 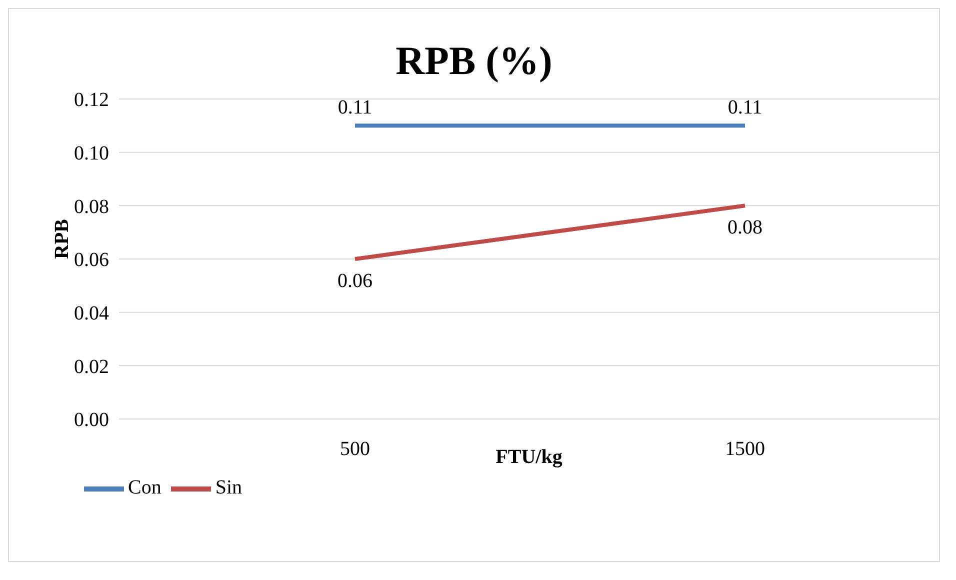 What do you see at coordinates (355, 449) in the screenshot?
I see `x-tick-label: 500` at bounding box center [355, 449].